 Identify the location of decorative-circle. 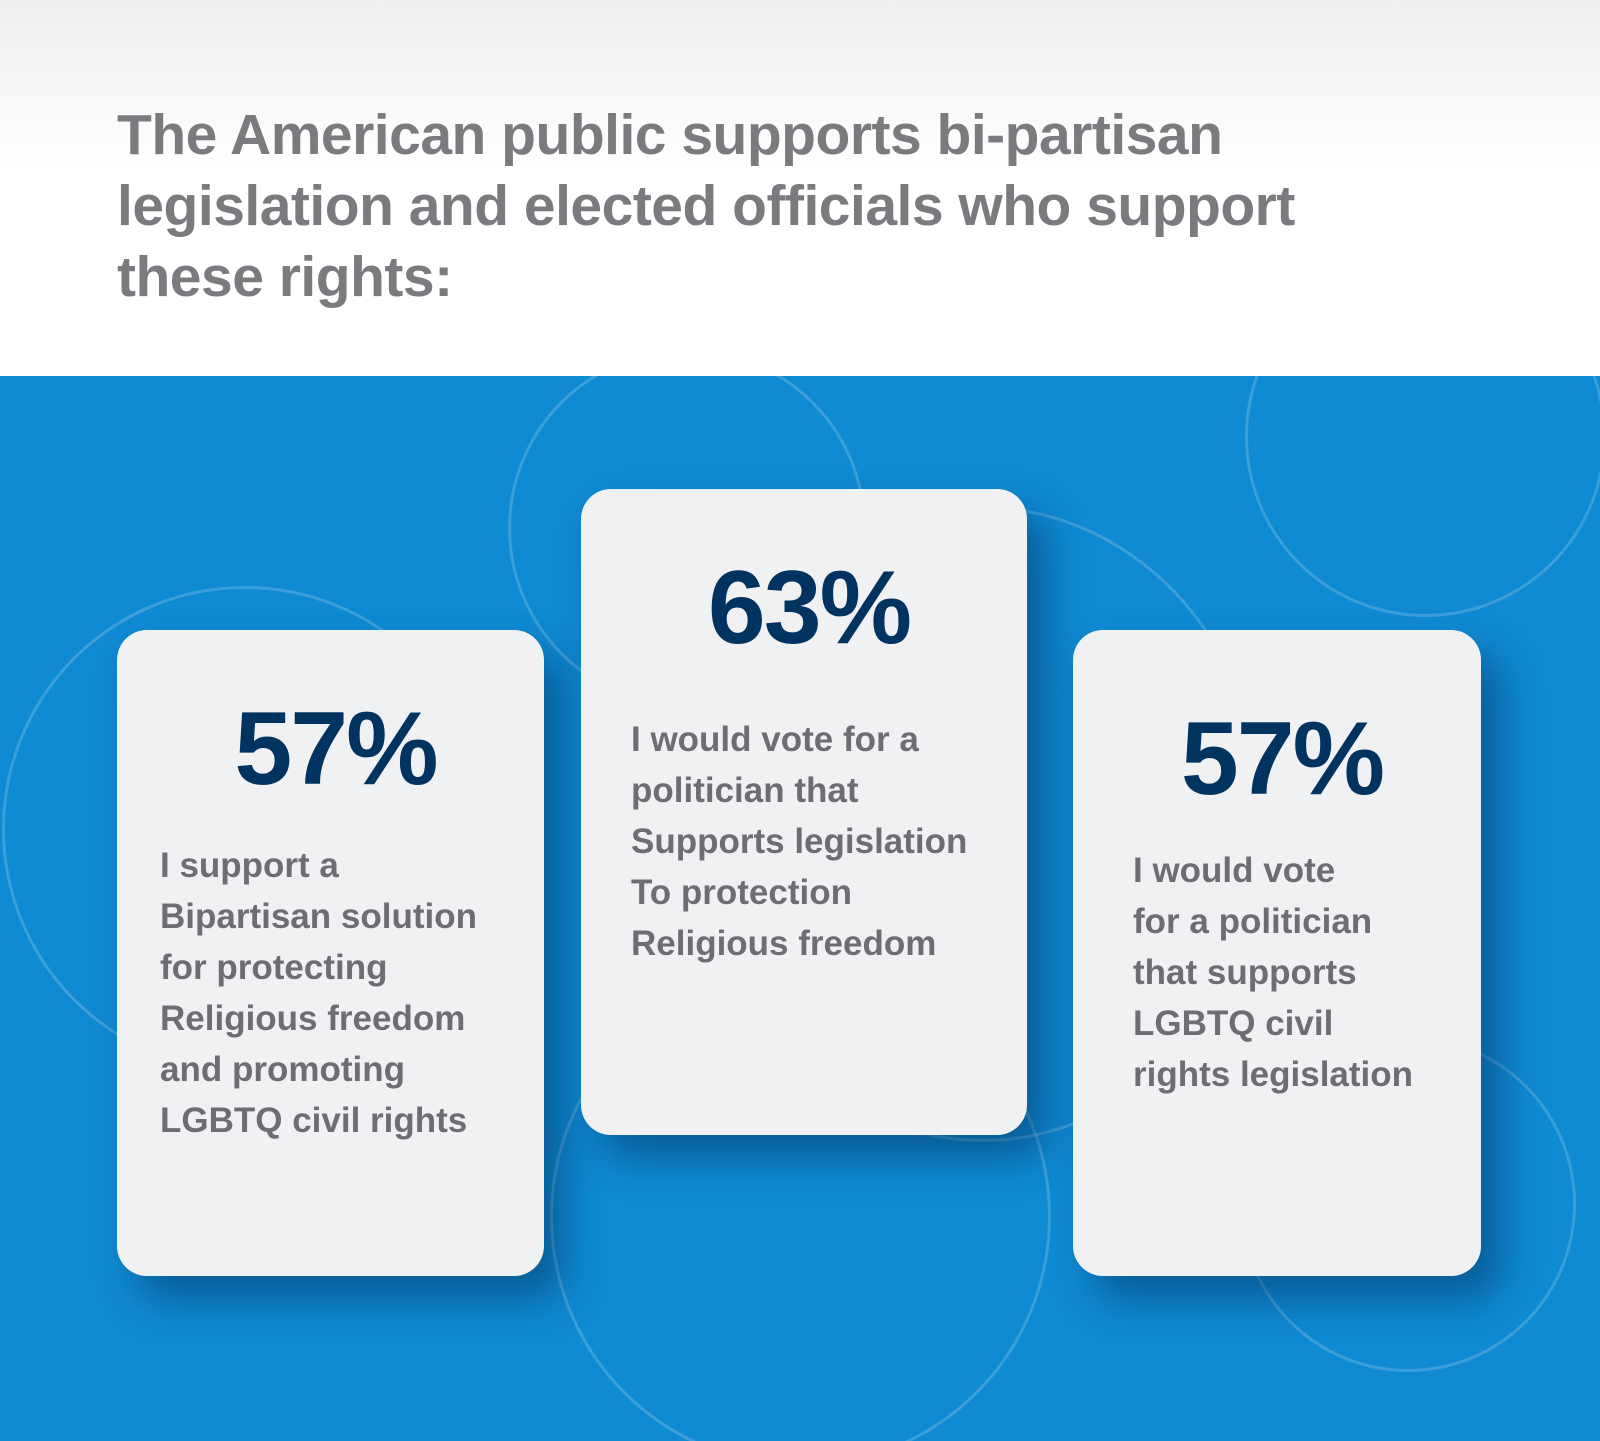
(1422, 496).